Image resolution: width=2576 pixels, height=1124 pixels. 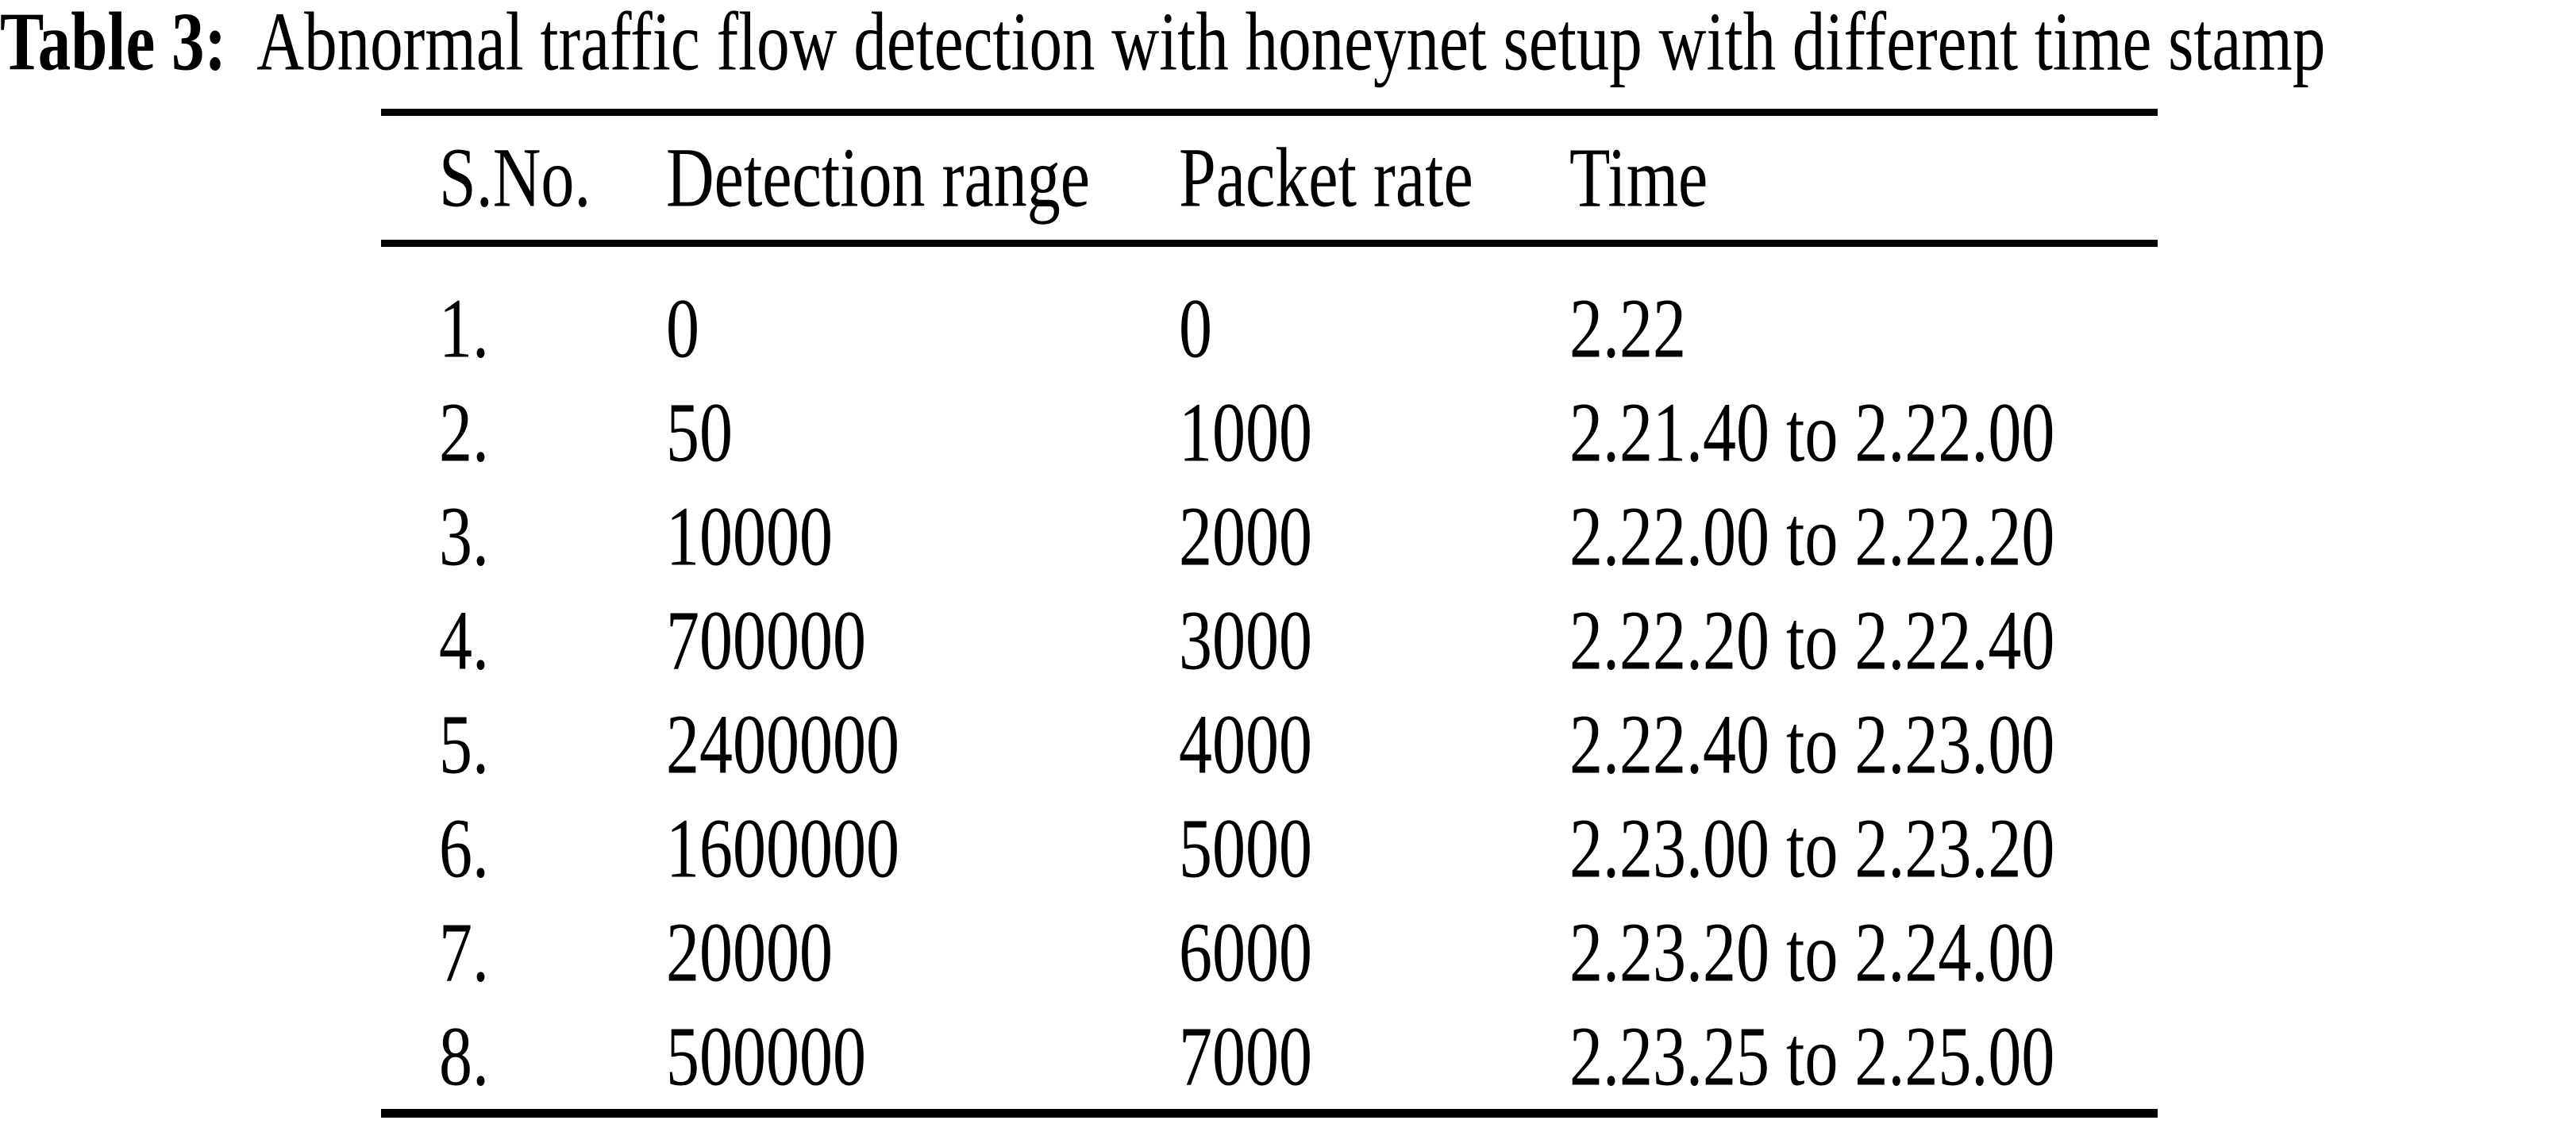 What do you see at coordinates (464, 953) in the screenshot?
I see `cell-sno: 7.` at bounding box center [464, 953].